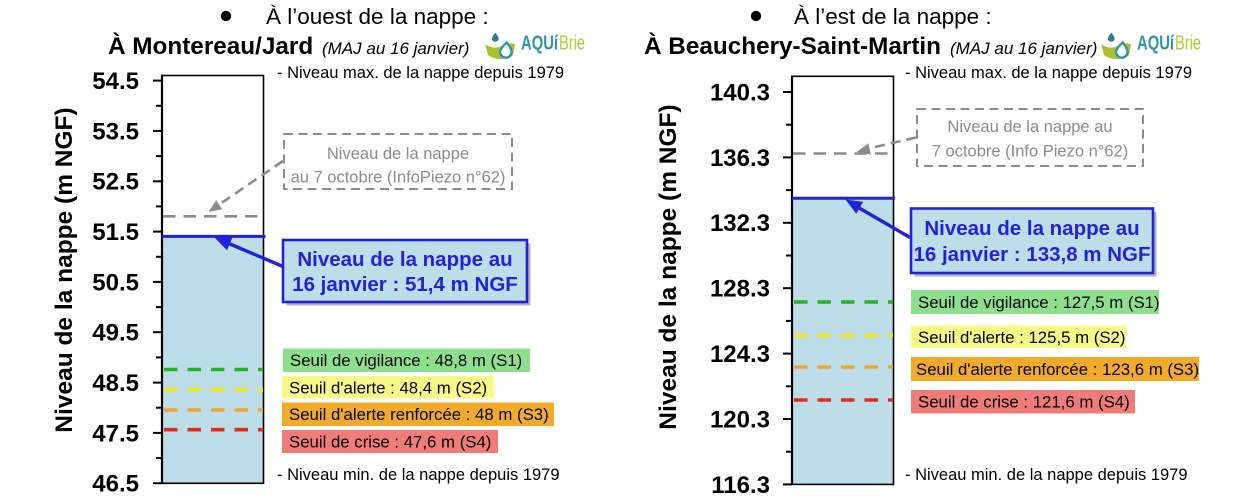 This screenshot has height=503, width=1250. I want to click on svg-text: 124.3, so click(740, 354).